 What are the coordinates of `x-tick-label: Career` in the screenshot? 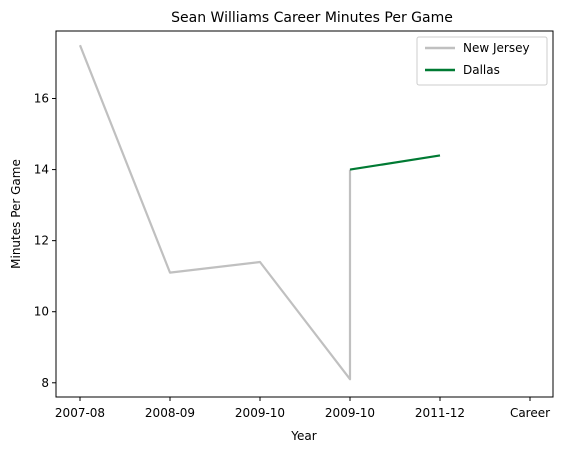 It's located at (530, 413).